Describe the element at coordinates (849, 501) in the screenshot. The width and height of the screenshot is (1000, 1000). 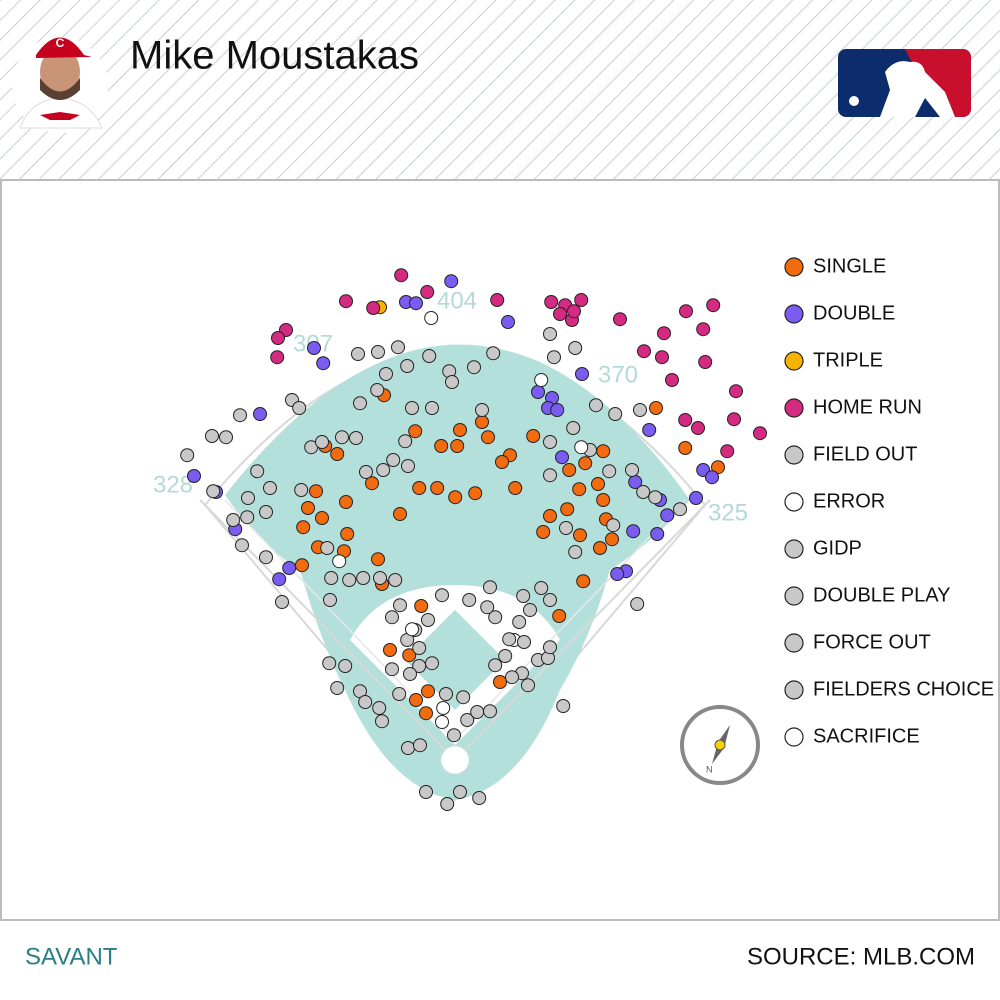
I see `legend-label: ERROR` at that location.